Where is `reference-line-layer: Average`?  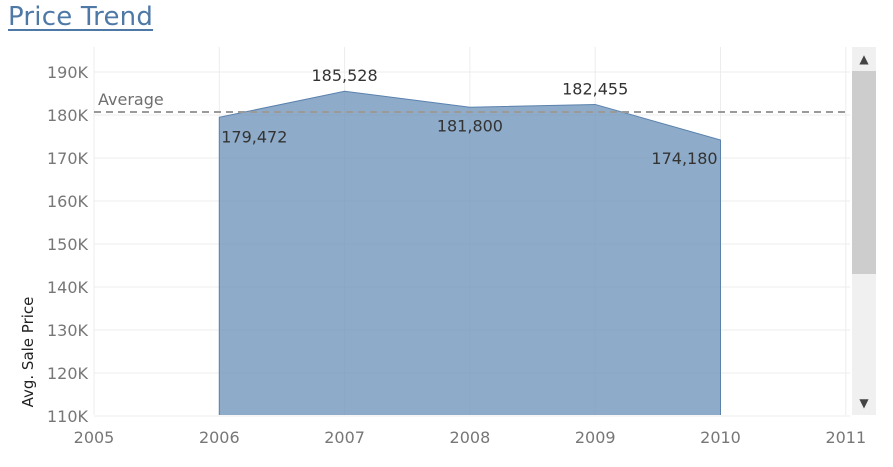 reference-line-layer: Average is located at coordinates (472, 102).